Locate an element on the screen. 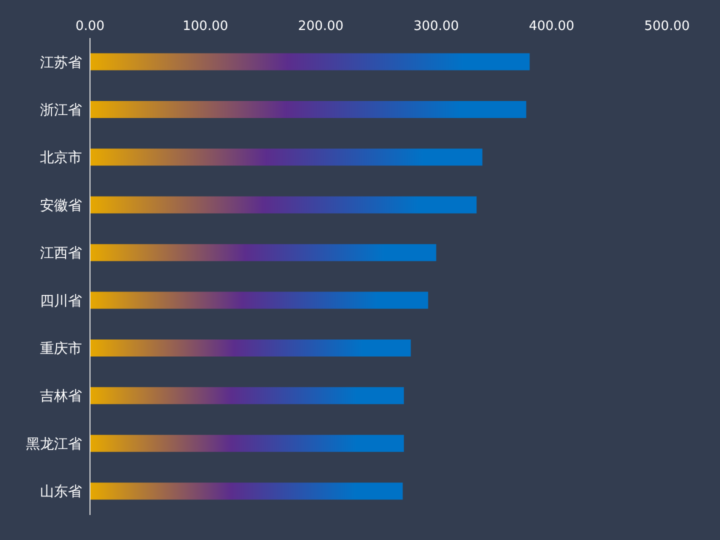 The image size is (720, 540). y-tick-label: 山东省 is located at coordinates (61, 492).